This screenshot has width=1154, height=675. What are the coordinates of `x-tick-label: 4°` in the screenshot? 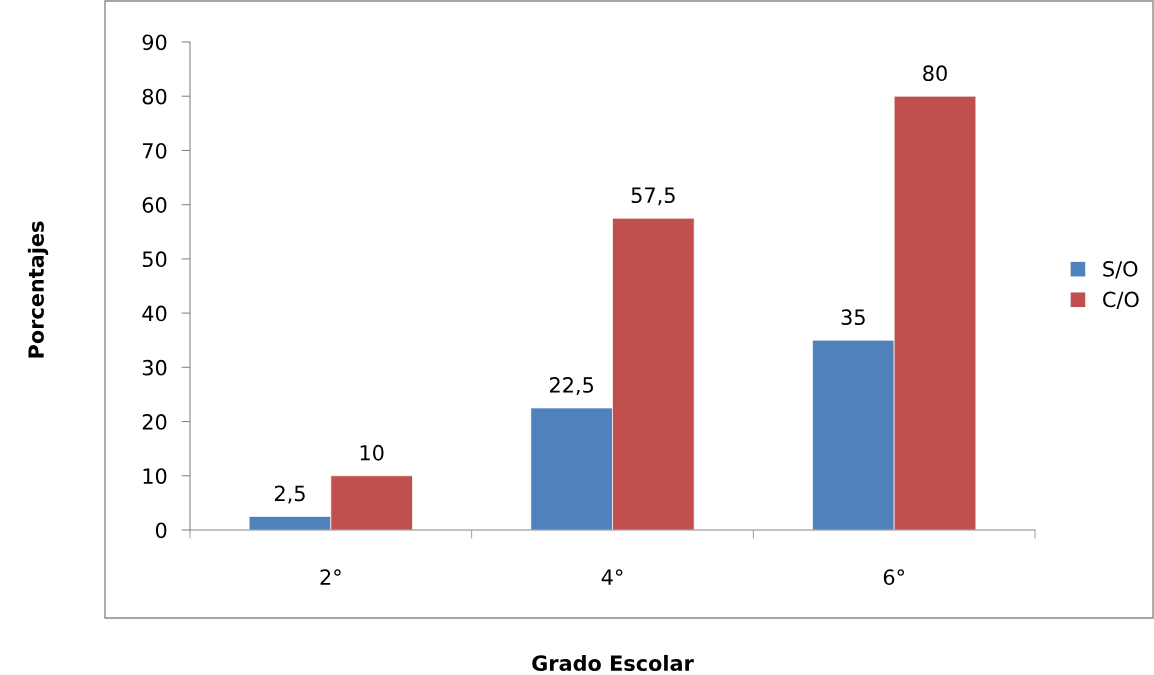 It's located at (612, 577).